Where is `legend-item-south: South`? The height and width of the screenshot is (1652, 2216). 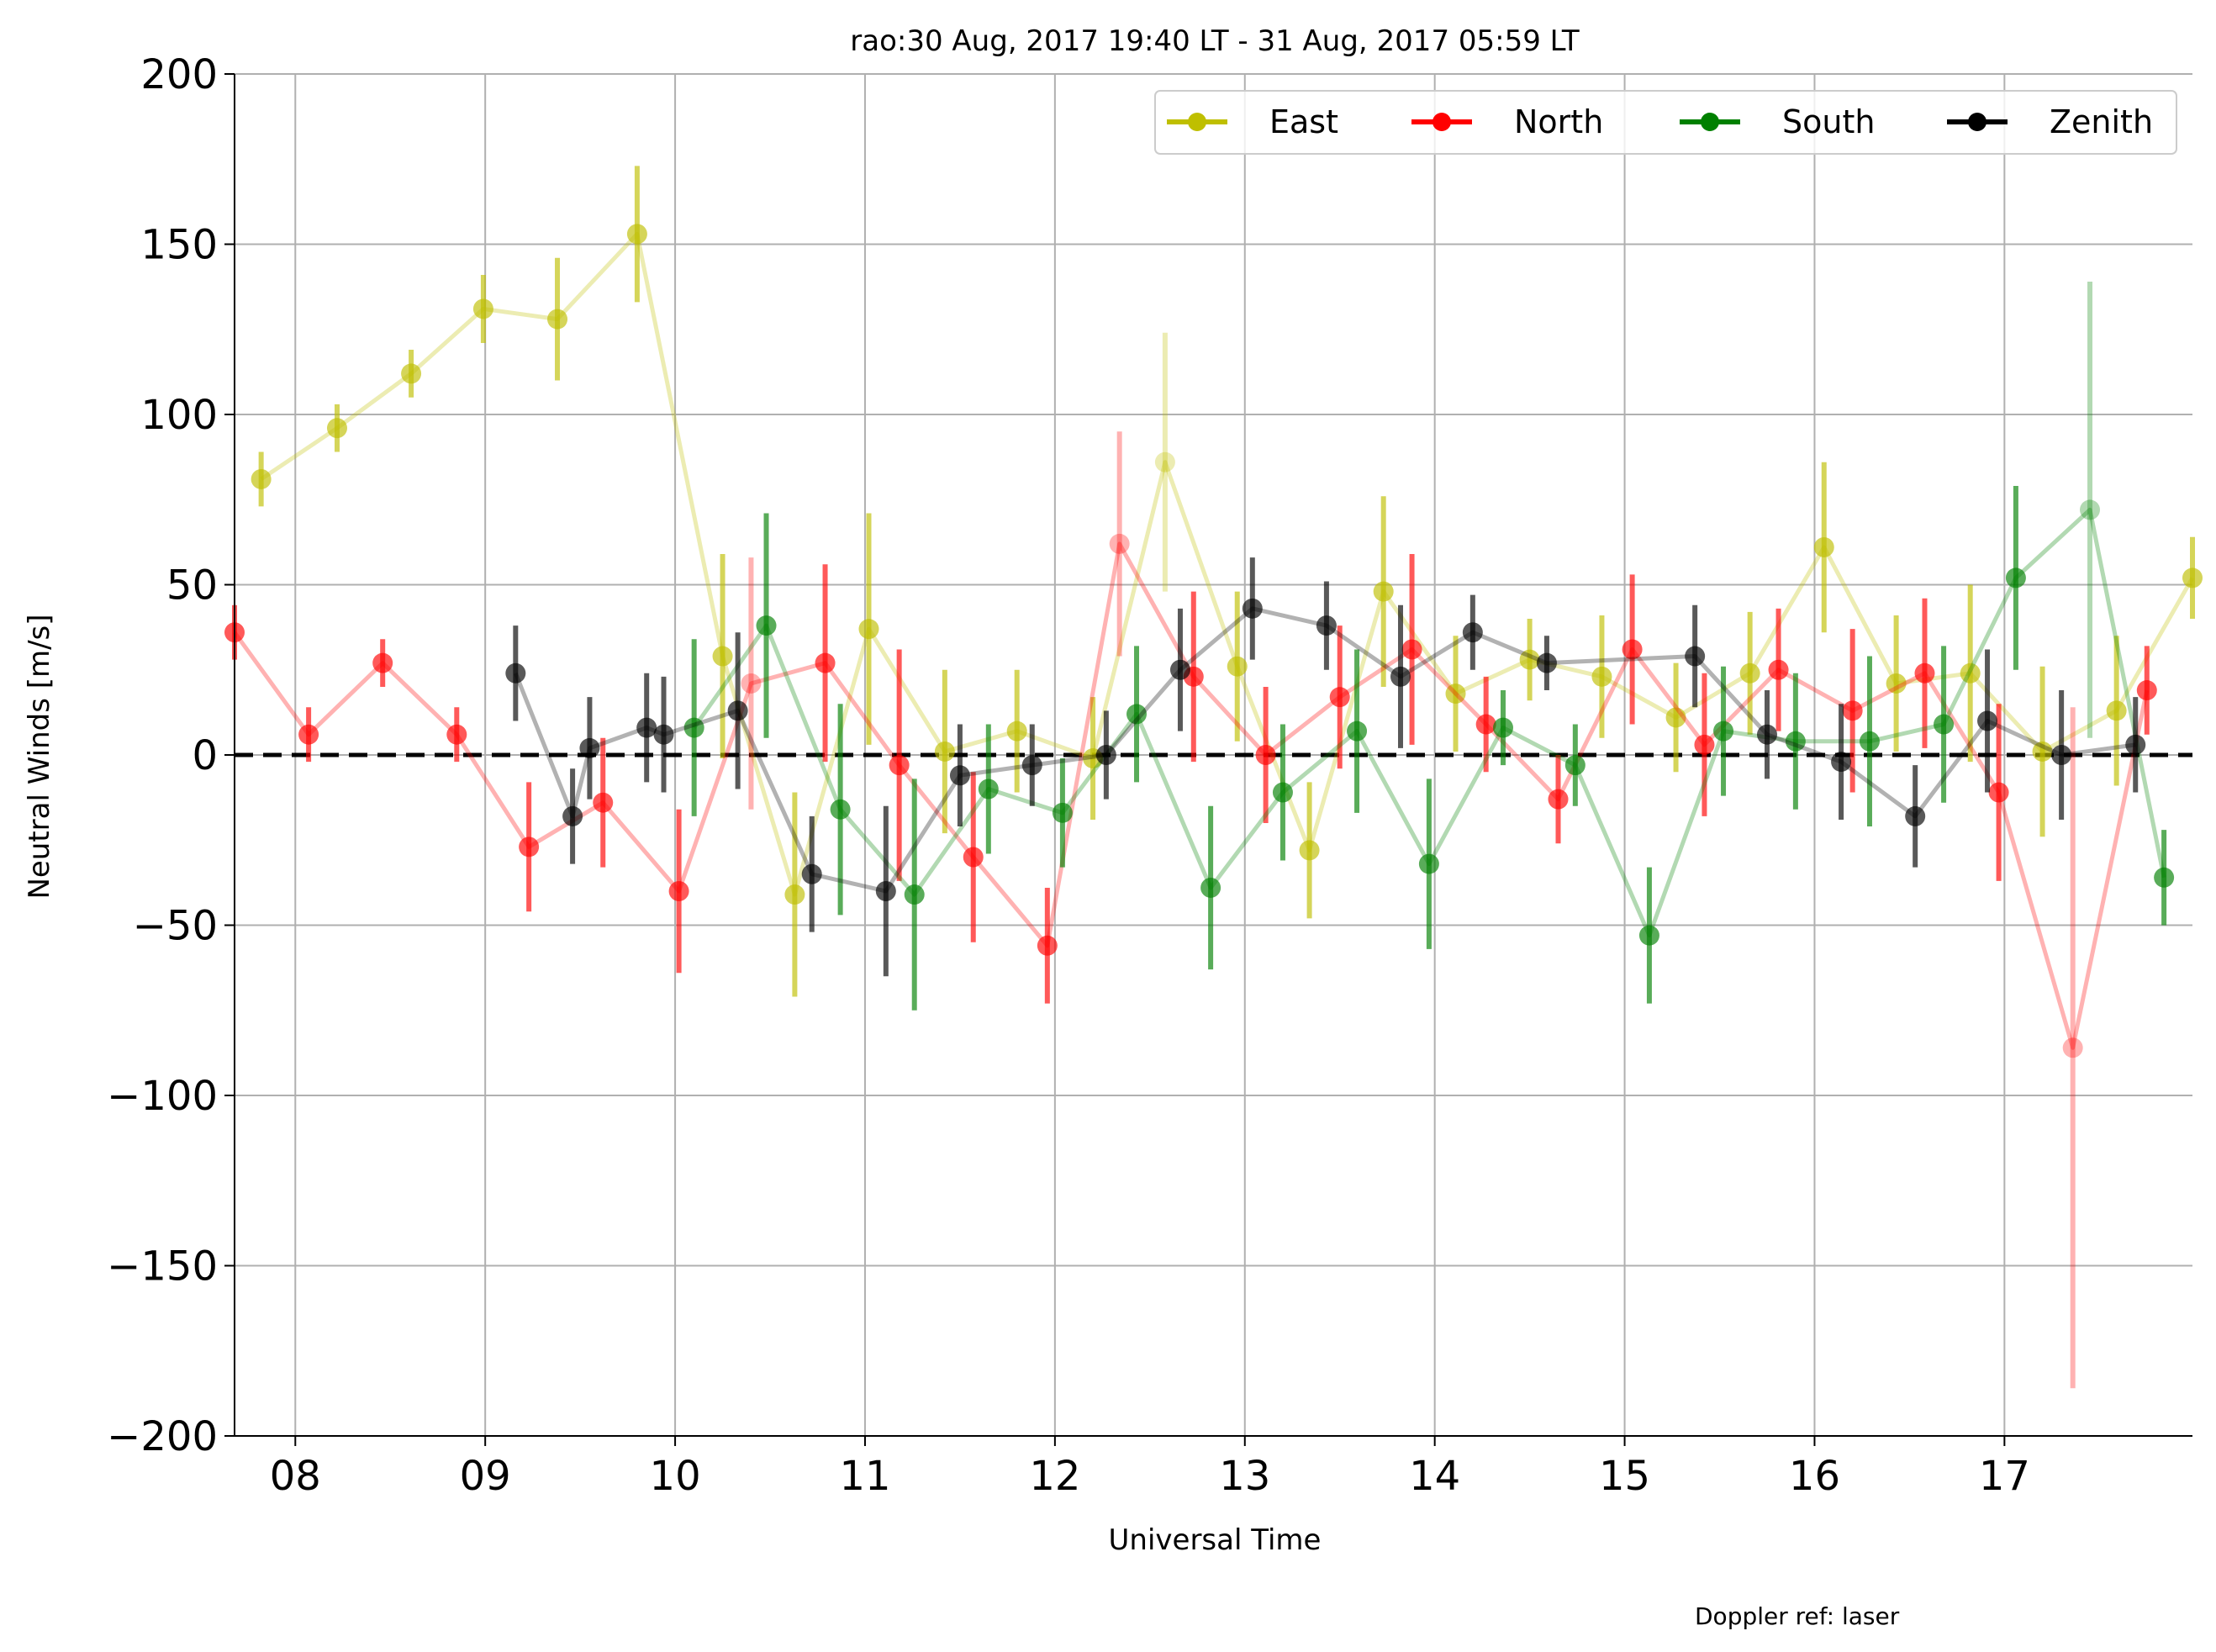
legend-item-south: South is located at coordinates (1777, 121).